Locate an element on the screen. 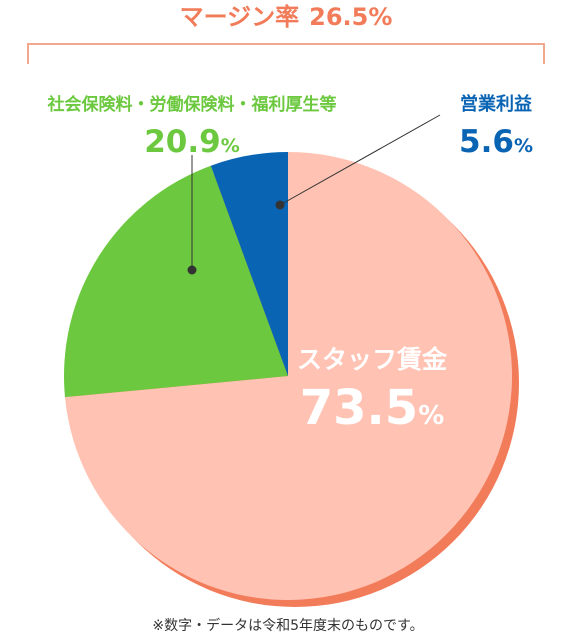 This screenshot has width=576, height=640. value-social-insurance: 20.9% is located at coordinates (192, 142).